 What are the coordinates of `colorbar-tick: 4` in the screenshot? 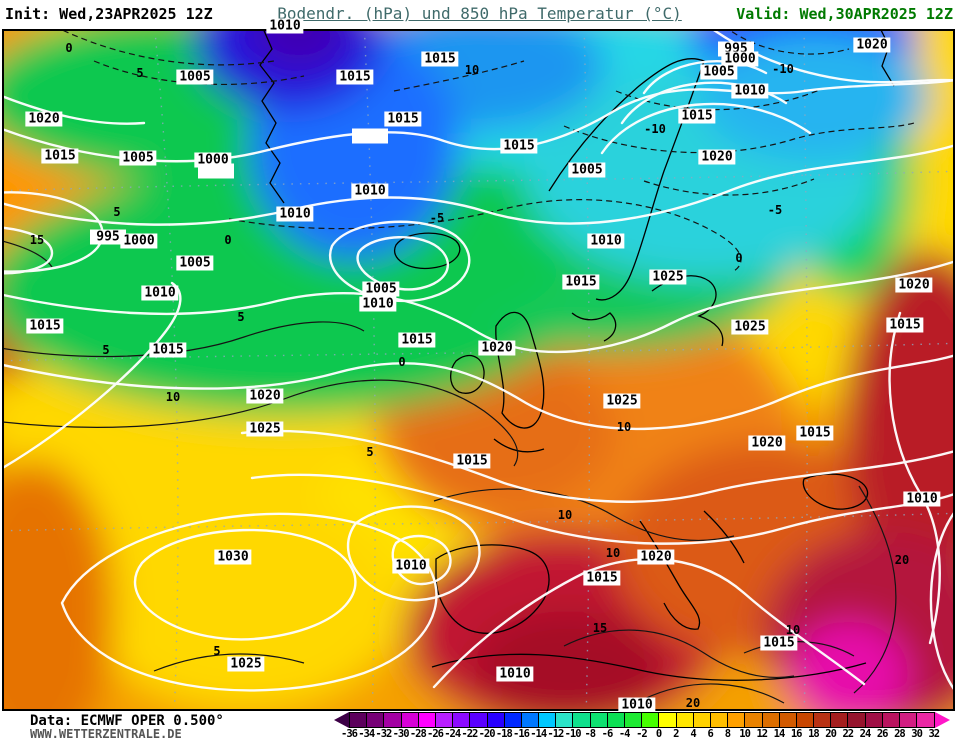 It's located at (693, 734).